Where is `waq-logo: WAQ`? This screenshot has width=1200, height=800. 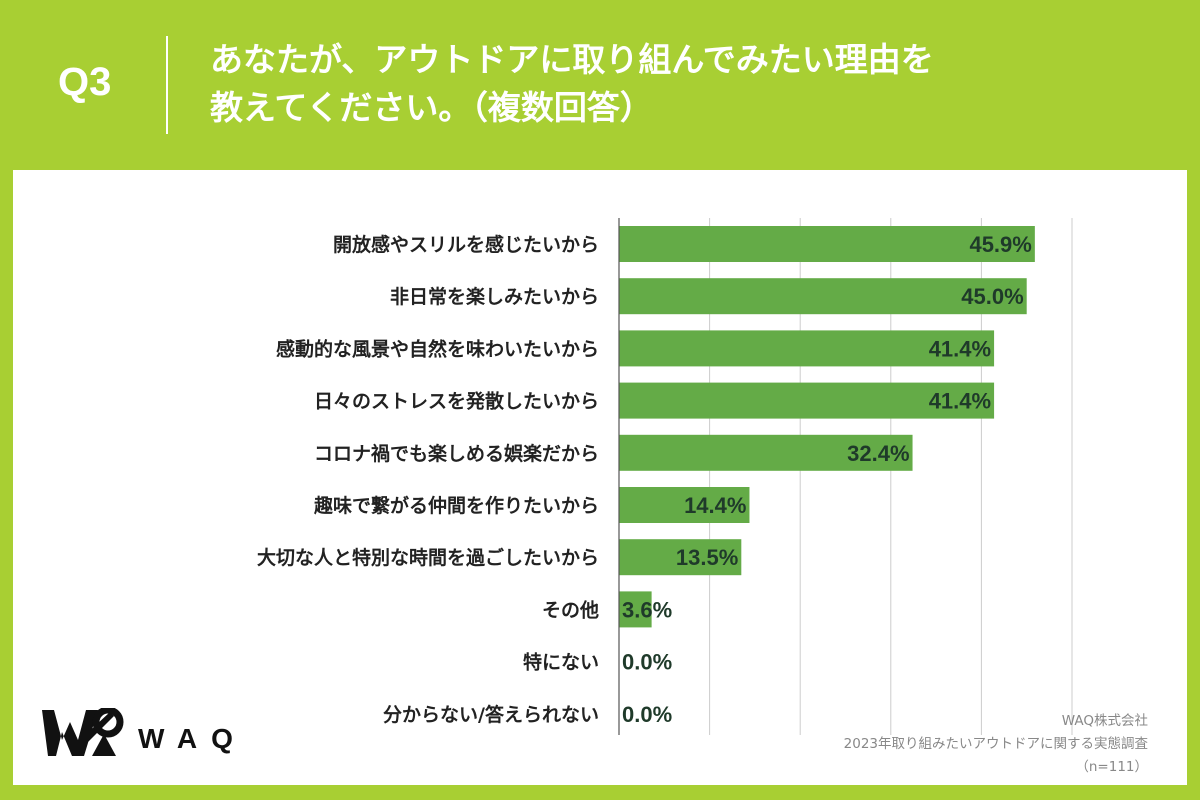 waq-logo: WAQ is located at coordinates (144, 732).